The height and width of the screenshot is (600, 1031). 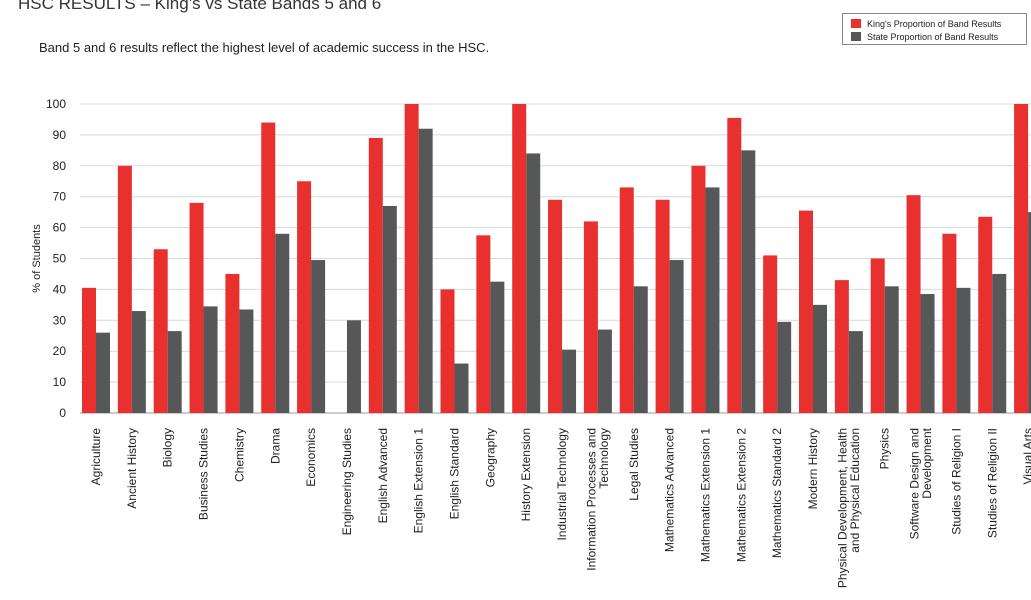 I want to click on x-tick-label: Software Design andDevelopment, so click(x=920, y=483).